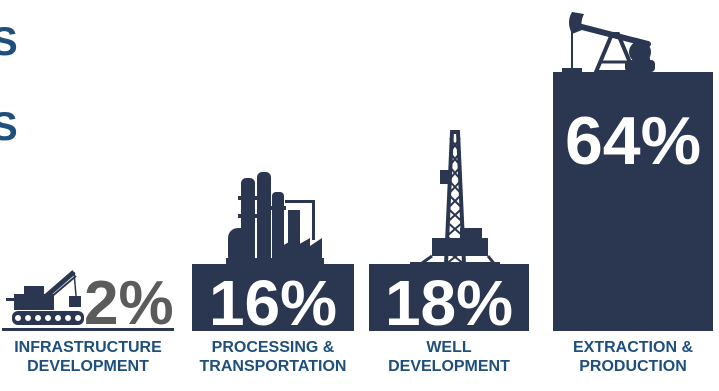 The width and height of the screenshot is (719, 391). What do you see at coordinates (455, 199) in the screenshot?
I see `drilling-rig-icon` at bounding box center [455, 199].